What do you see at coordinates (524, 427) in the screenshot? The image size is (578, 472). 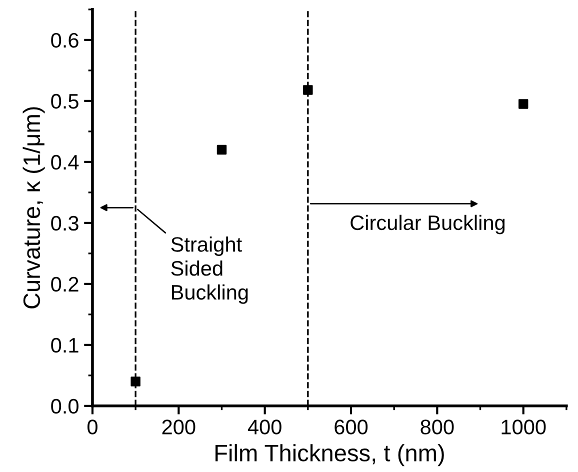 I see `x-tick-label: 1000` at bounding box center [524, 427].